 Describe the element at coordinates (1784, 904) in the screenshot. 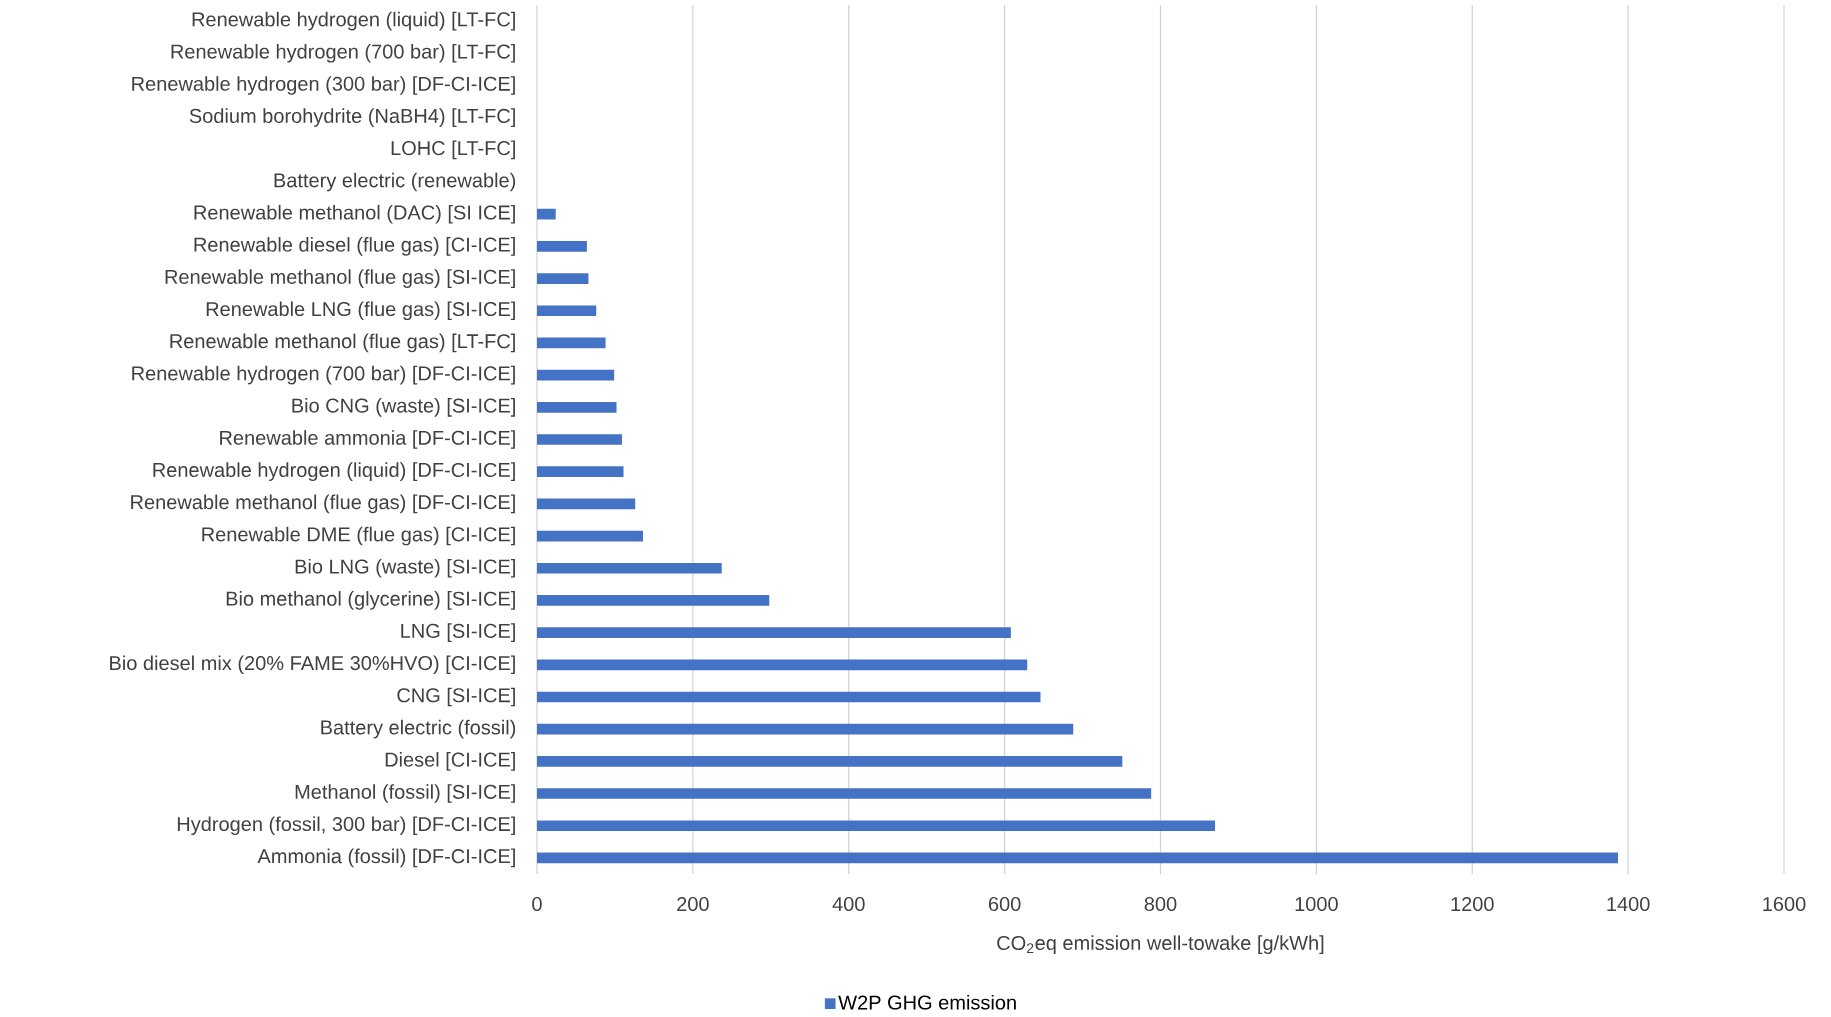

I see `x-tick-label: 1600` at that location.